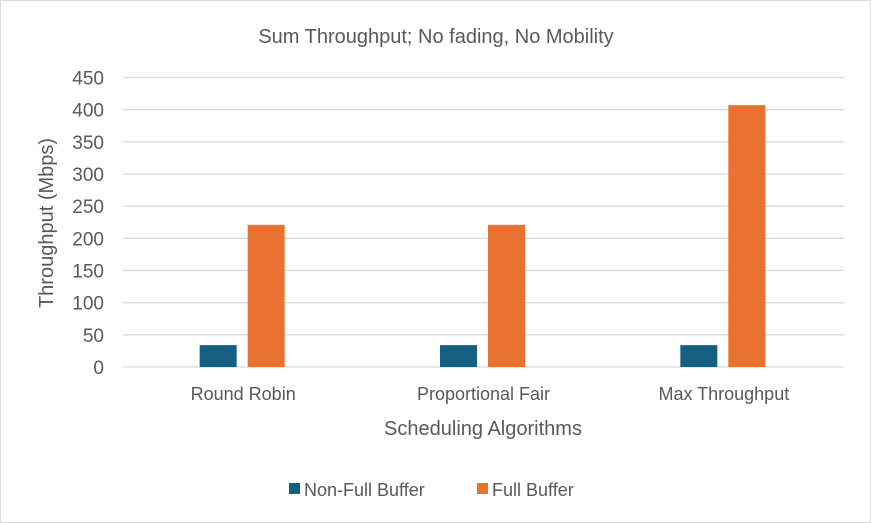  What do you see at coordinates (88, 79) in the screenshot?
I see `y-tick-label: 450` at bounding box center [88, 79].